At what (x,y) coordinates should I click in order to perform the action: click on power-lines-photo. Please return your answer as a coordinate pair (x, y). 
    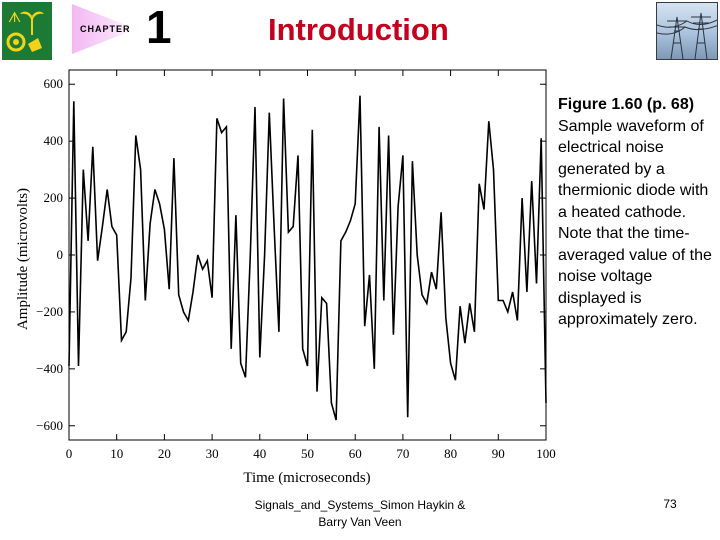
    Looking at the image, I should click on (687, 31).